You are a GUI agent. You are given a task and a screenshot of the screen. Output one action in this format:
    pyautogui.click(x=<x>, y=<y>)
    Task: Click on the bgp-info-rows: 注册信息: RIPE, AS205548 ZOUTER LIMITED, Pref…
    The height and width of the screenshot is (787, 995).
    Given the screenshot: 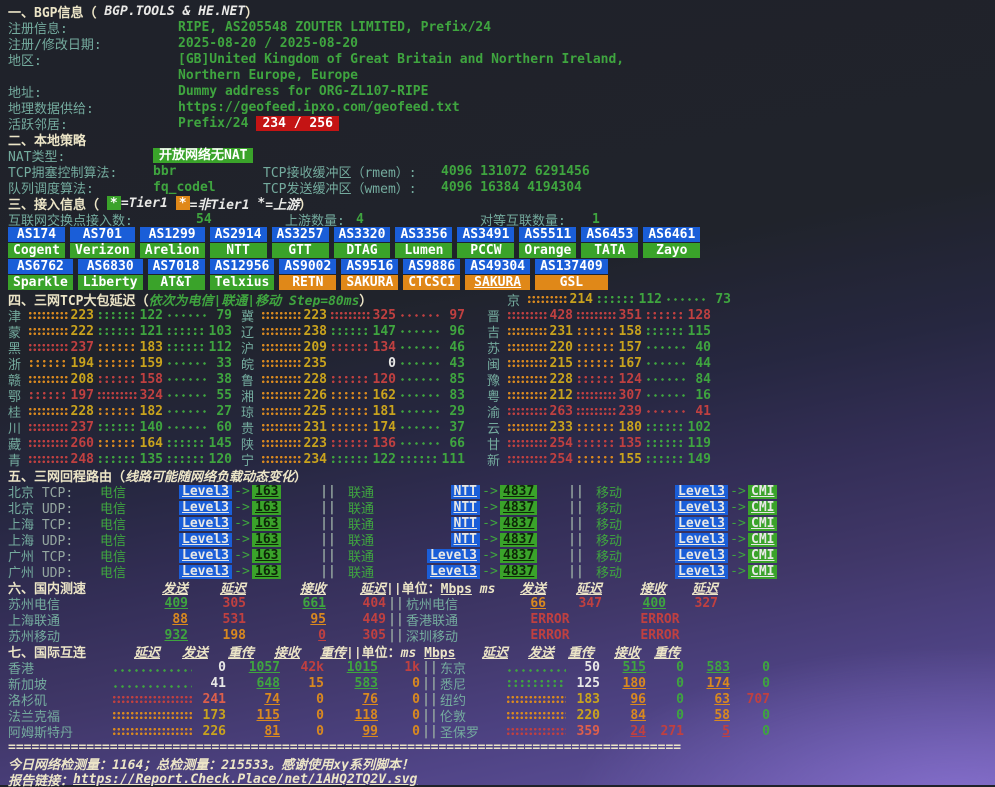 What is the action you would take?
    pyautogui.click(x=501, y=75)
    